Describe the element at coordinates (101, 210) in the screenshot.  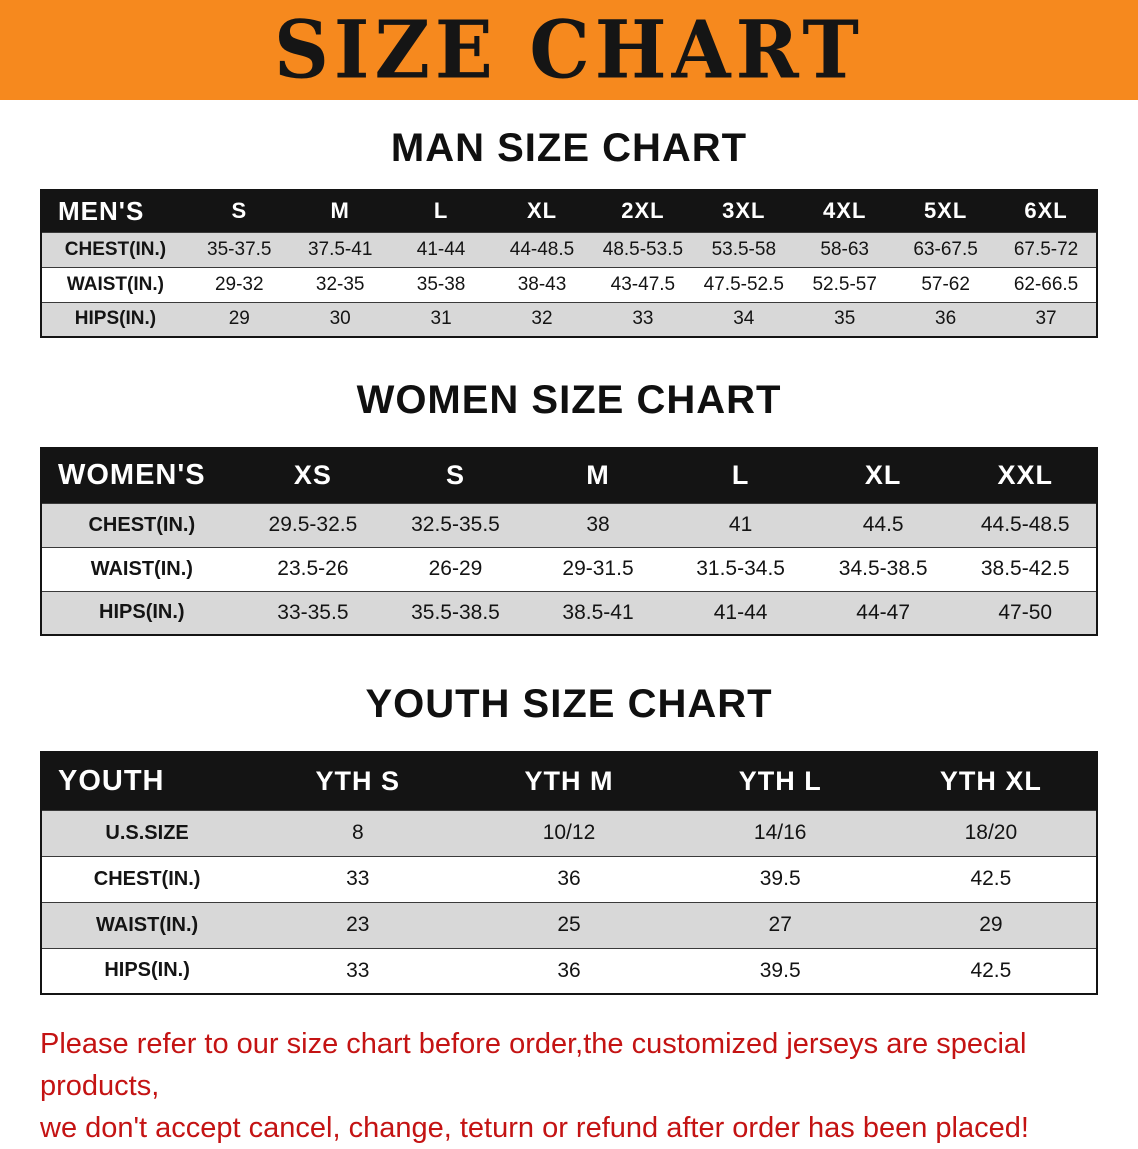
I see `table-title-cell: MEN'S` at that location.